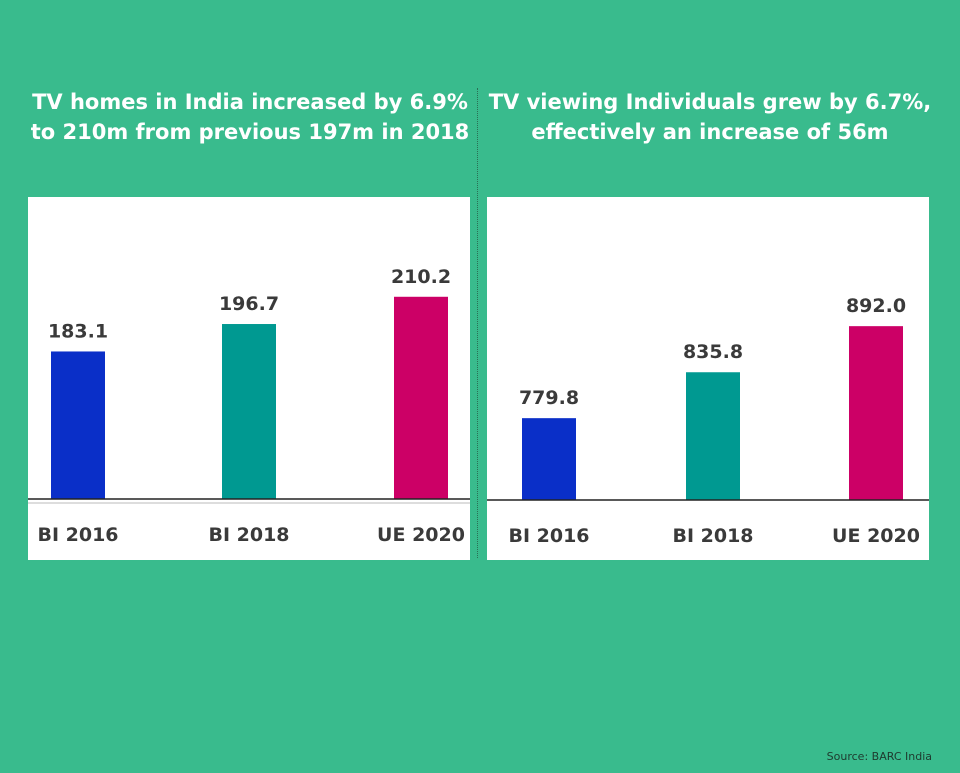  I want to click on data-label-3: 210.2, so click(421, 277).